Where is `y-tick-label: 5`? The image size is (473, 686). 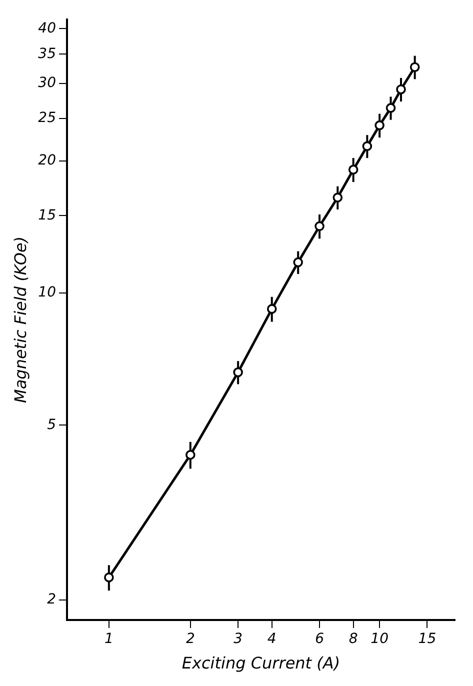
y-tick-label: 5 is located at coordinates (51, 424).